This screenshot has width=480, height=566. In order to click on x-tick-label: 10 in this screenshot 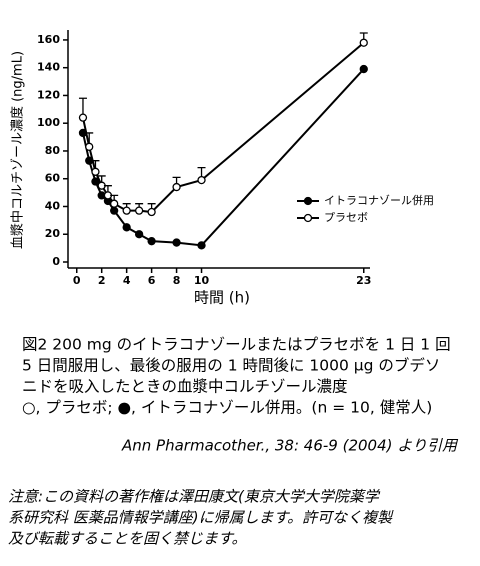, I will do `click(202, 280)`.